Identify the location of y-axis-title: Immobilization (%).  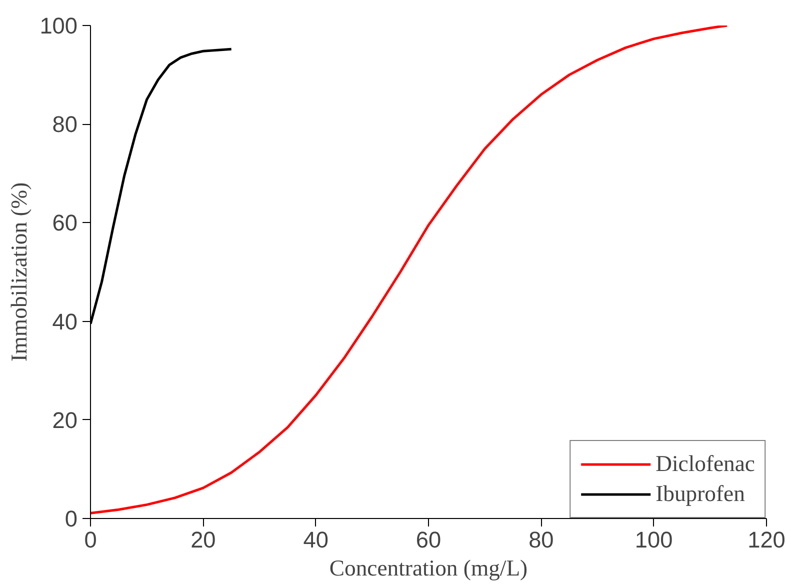
(19, 272).